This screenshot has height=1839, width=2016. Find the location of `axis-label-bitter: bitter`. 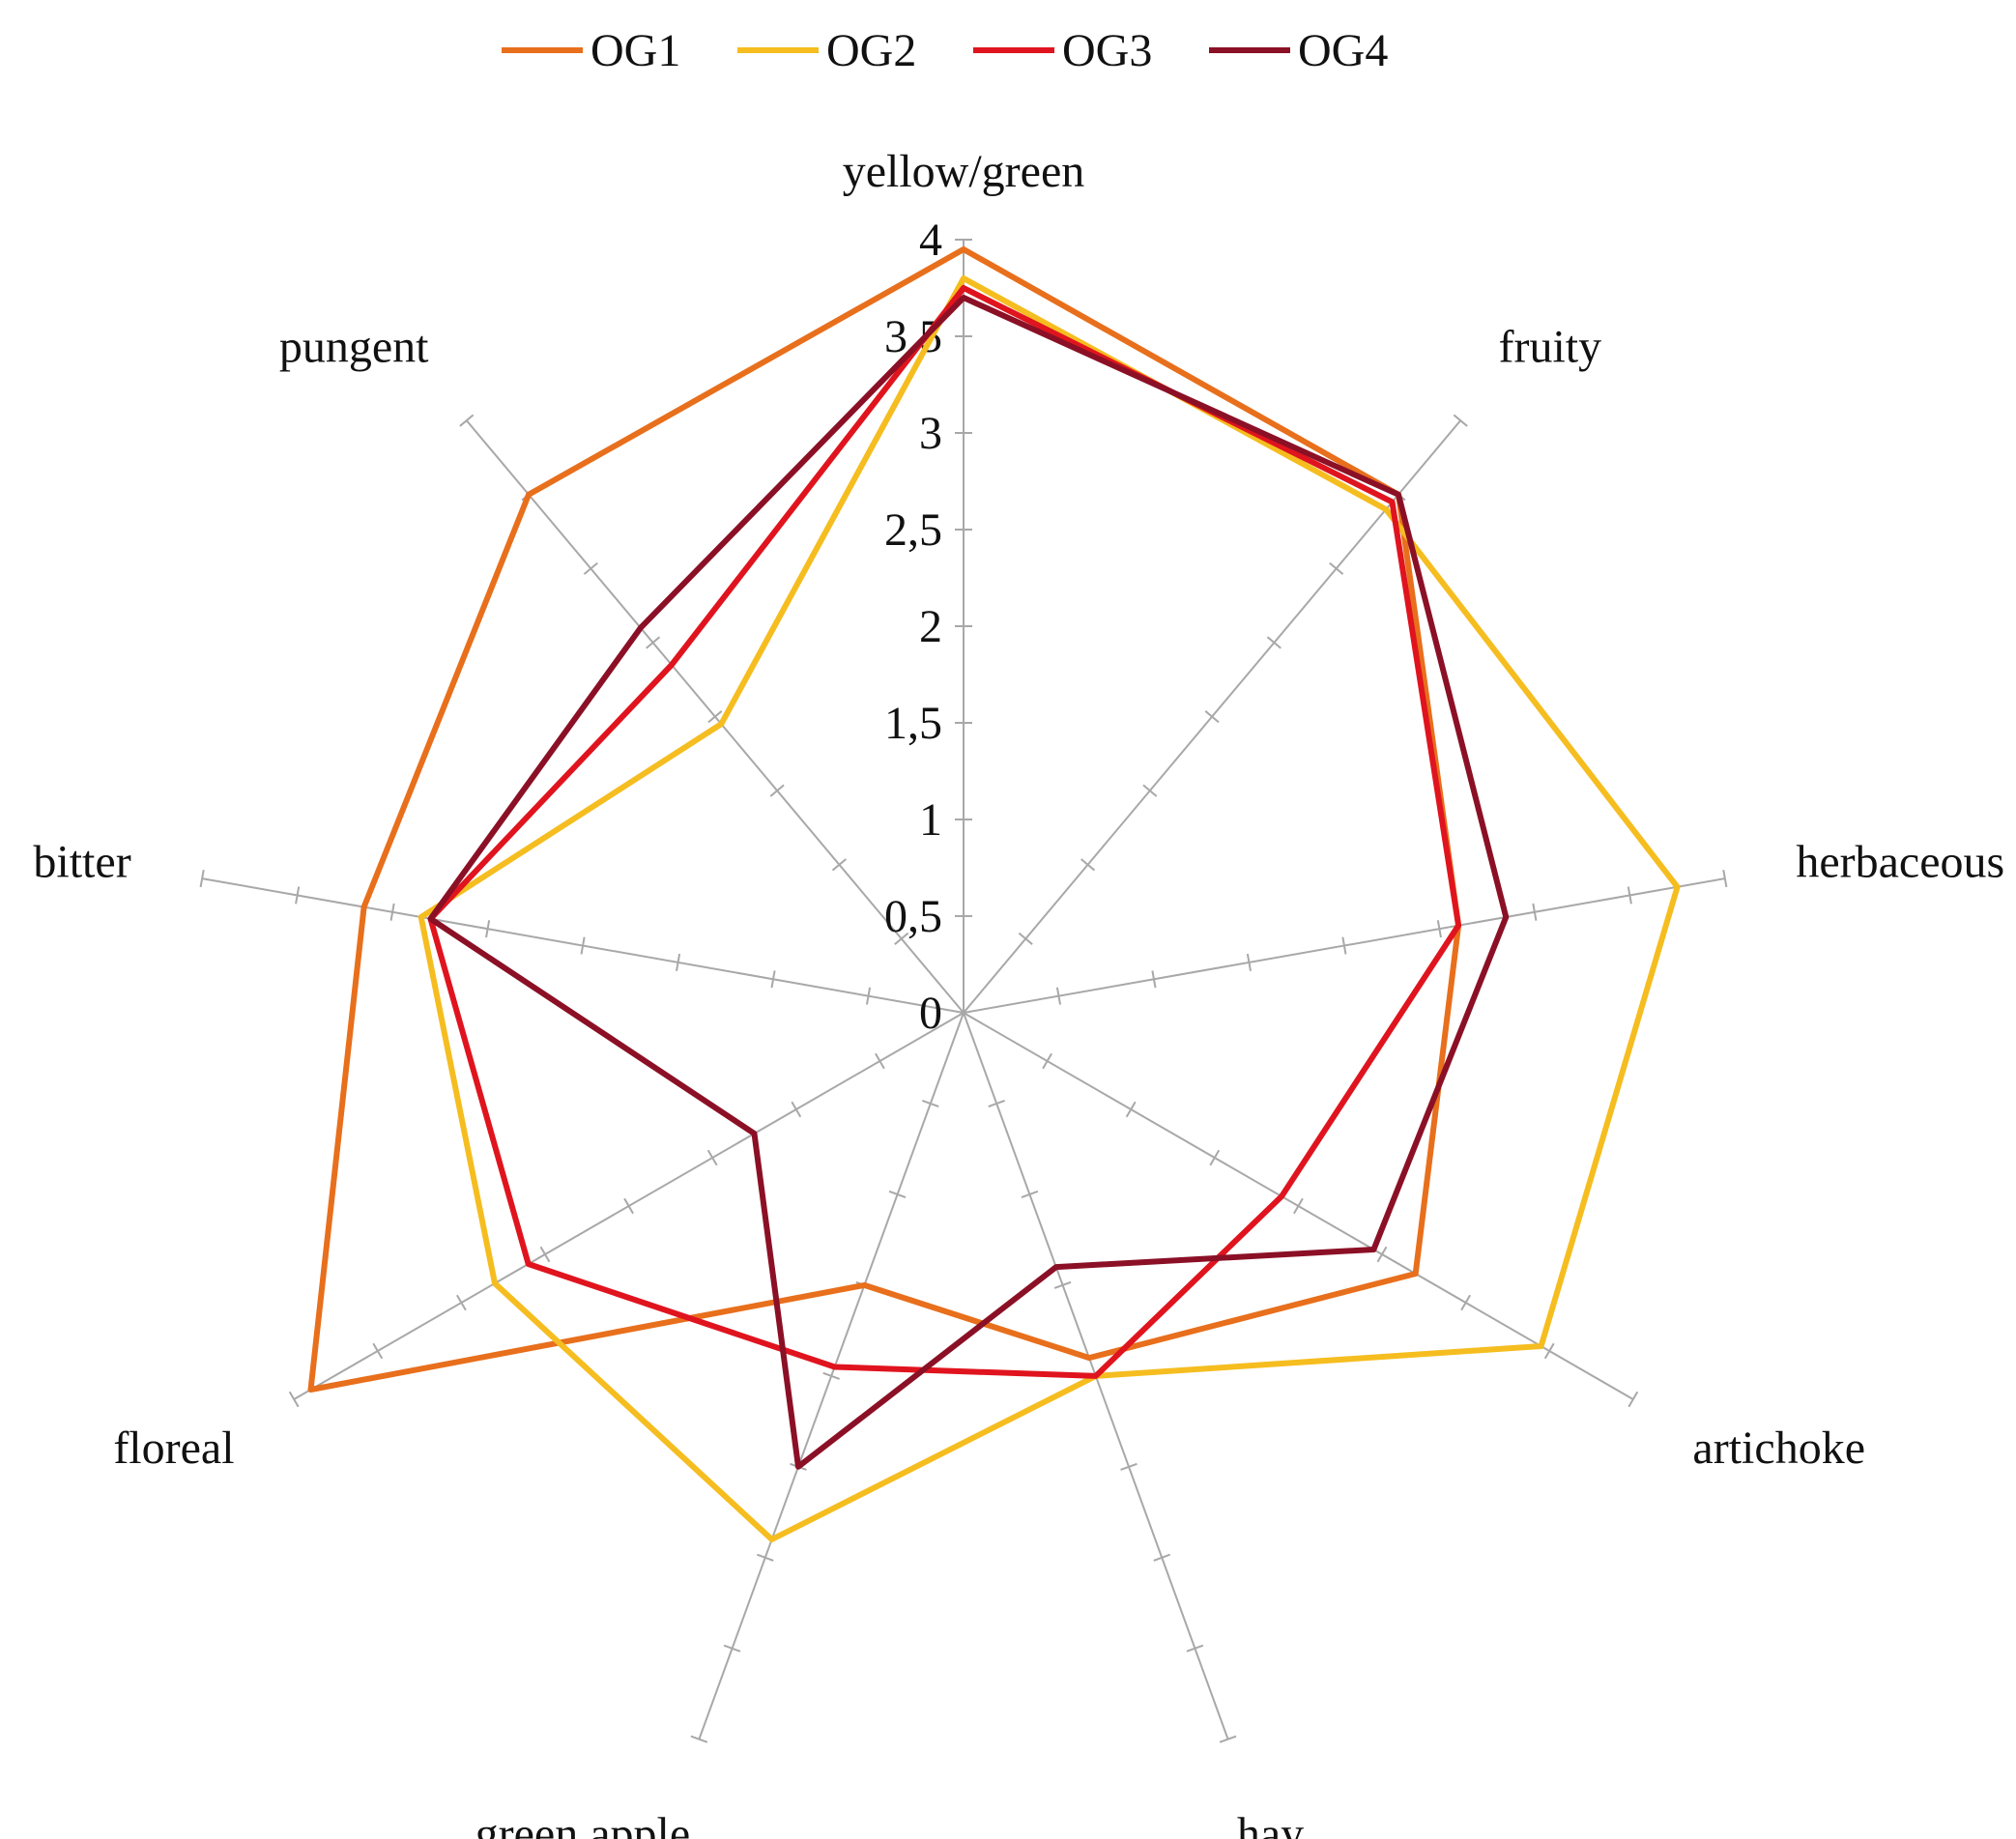

axis-label-bitter: bitter is located at coordinates (82, 862).